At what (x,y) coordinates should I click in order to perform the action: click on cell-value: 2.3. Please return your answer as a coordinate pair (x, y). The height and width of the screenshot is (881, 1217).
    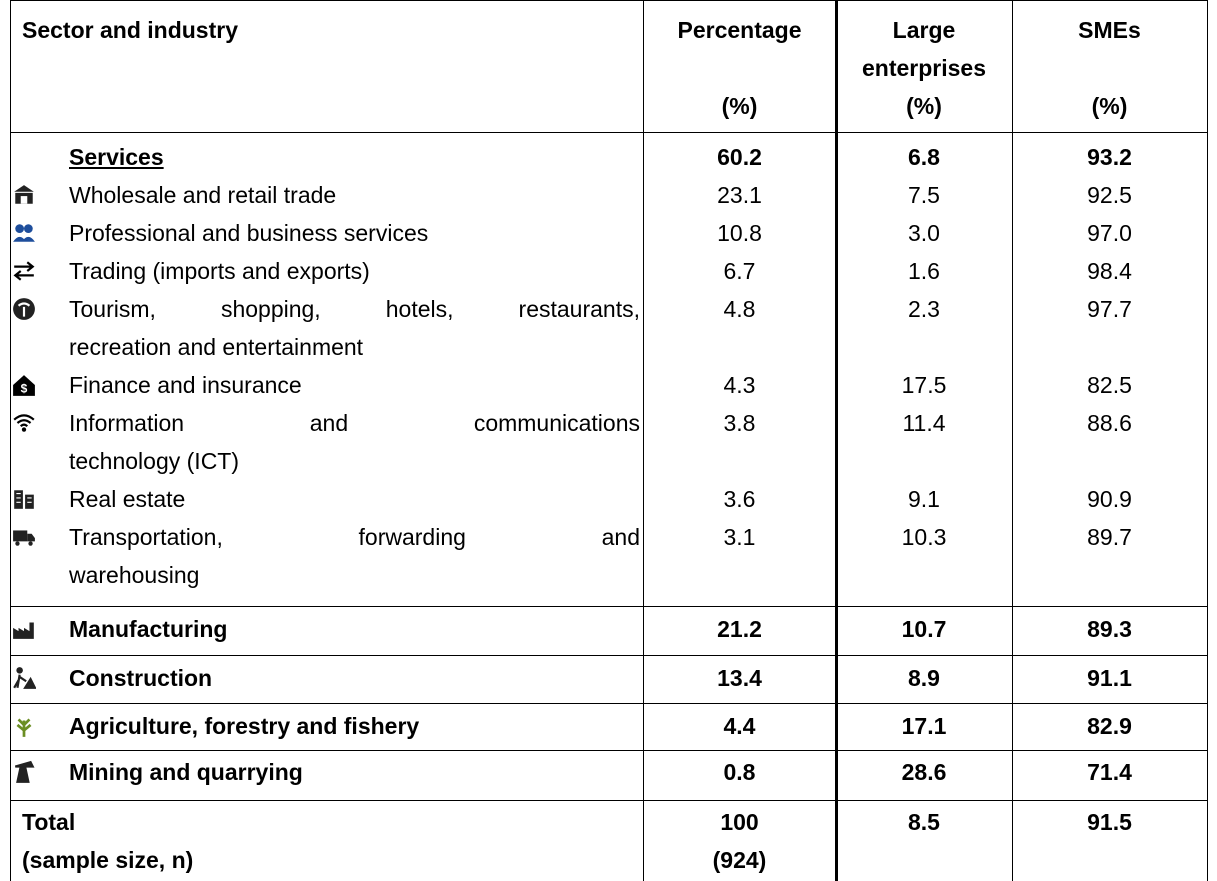
    Looking at the image, I should click on (924, 309).